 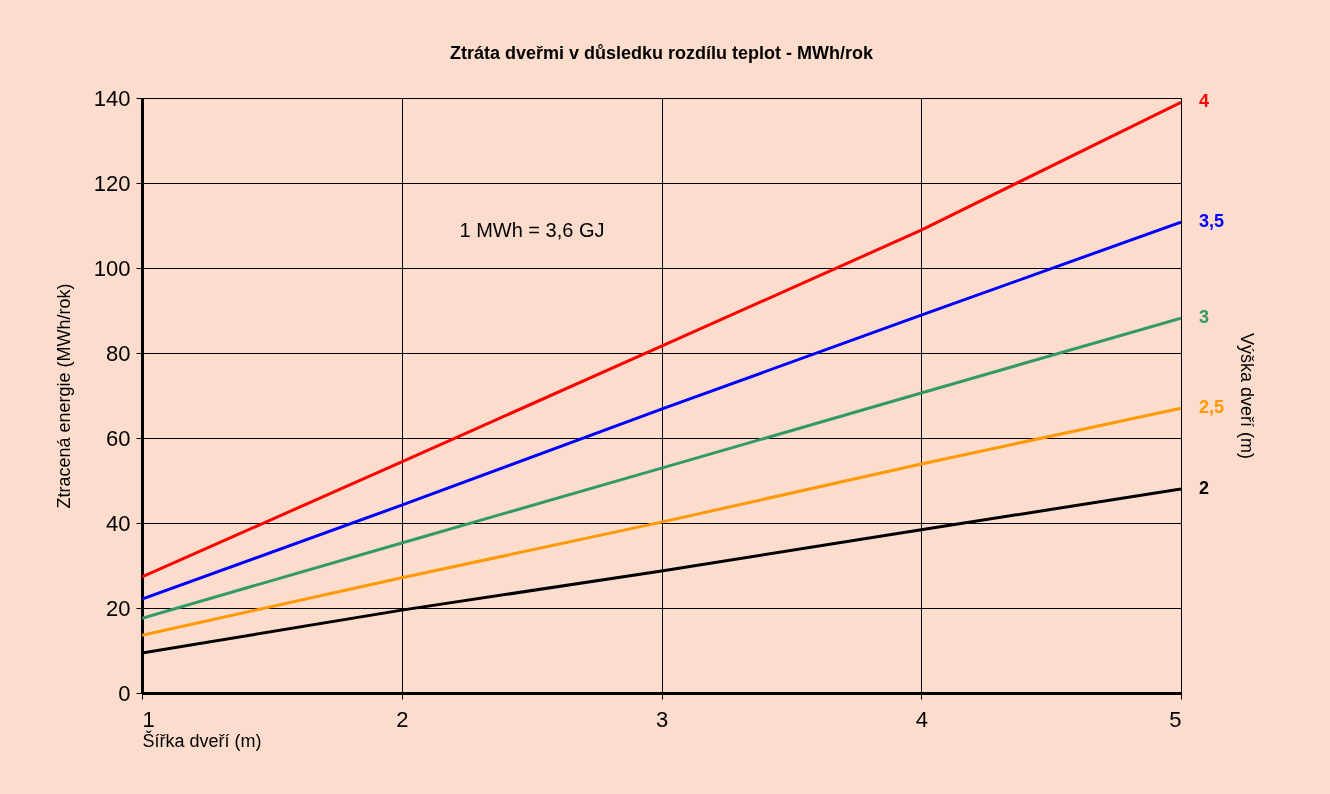 What do you see at coordinates (921, 719) in the screenshot?
I see `x-tick-label: 4` at bounding box center [921, 719].